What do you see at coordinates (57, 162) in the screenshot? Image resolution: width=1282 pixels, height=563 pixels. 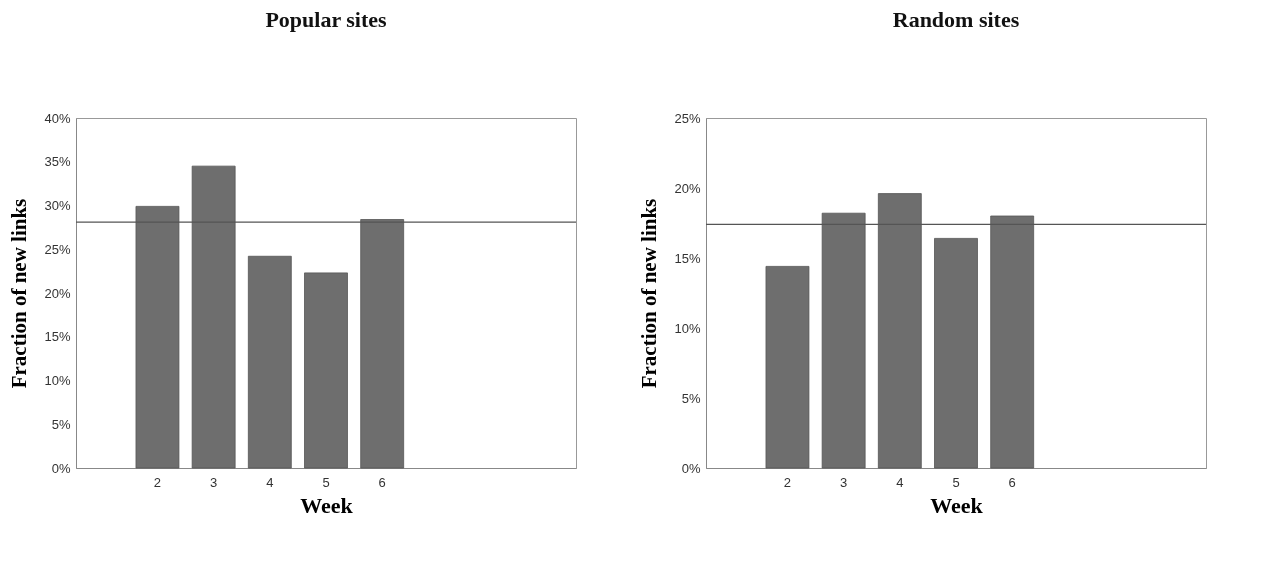 I see `y-tick-label: 35%` at bounding box center [57, 162].